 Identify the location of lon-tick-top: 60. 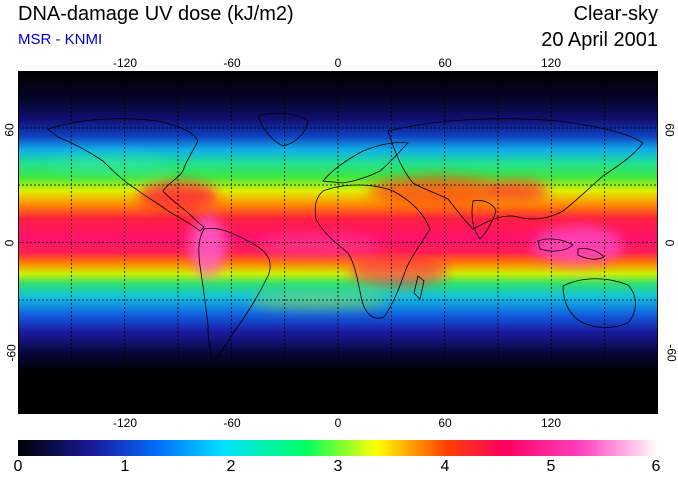
(445, 63).